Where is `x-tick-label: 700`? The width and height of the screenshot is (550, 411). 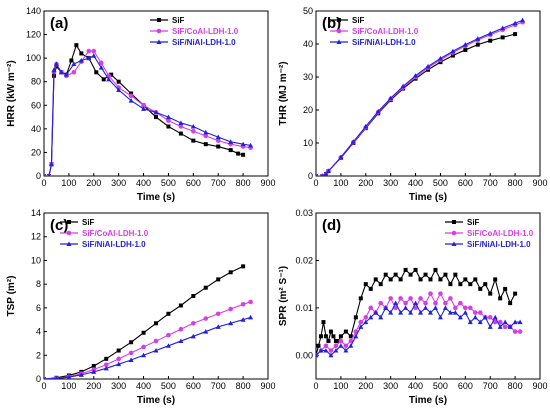
x-tick-label: 700 is located at coordinates (490, 183).